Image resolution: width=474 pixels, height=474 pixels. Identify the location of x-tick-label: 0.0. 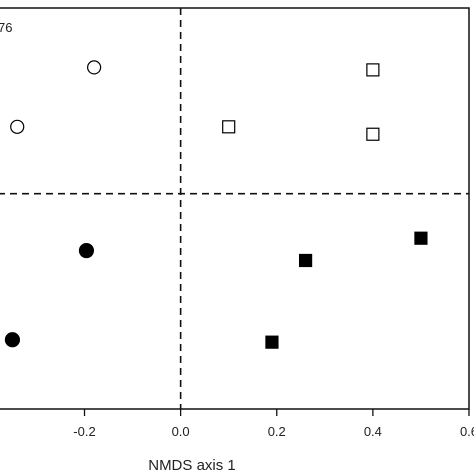
(181, 431).